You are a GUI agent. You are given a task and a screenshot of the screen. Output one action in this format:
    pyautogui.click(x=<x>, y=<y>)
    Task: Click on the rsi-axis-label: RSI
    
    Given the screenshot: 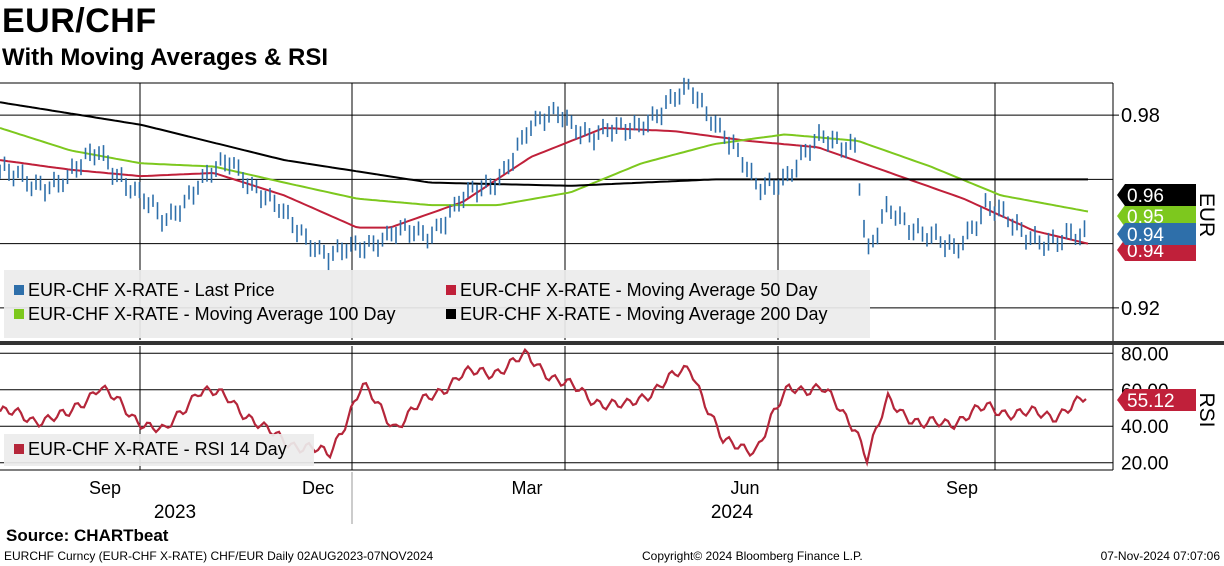 What is the action you would take?
    pyautogui.click(x=1206, y=409)
    